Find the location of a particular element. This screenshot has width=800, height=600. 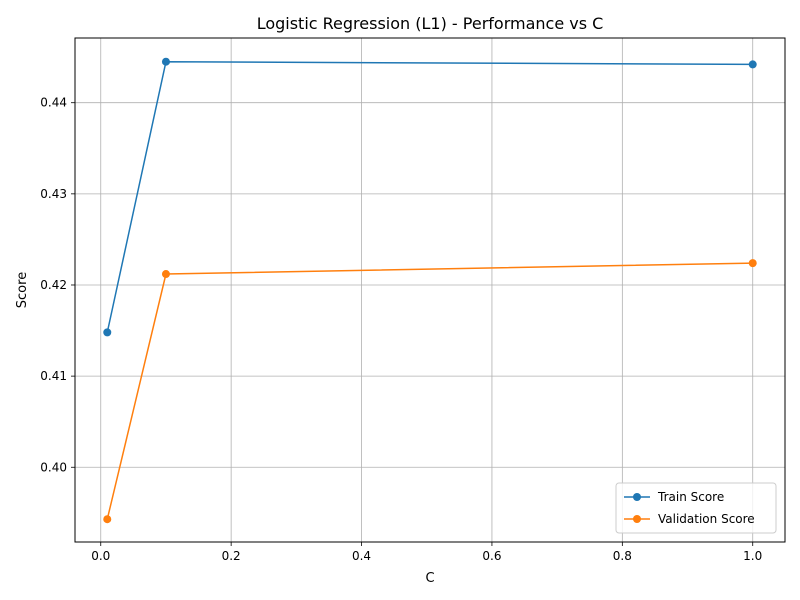

x-axis-label: C is located at coordinates (429, 578).